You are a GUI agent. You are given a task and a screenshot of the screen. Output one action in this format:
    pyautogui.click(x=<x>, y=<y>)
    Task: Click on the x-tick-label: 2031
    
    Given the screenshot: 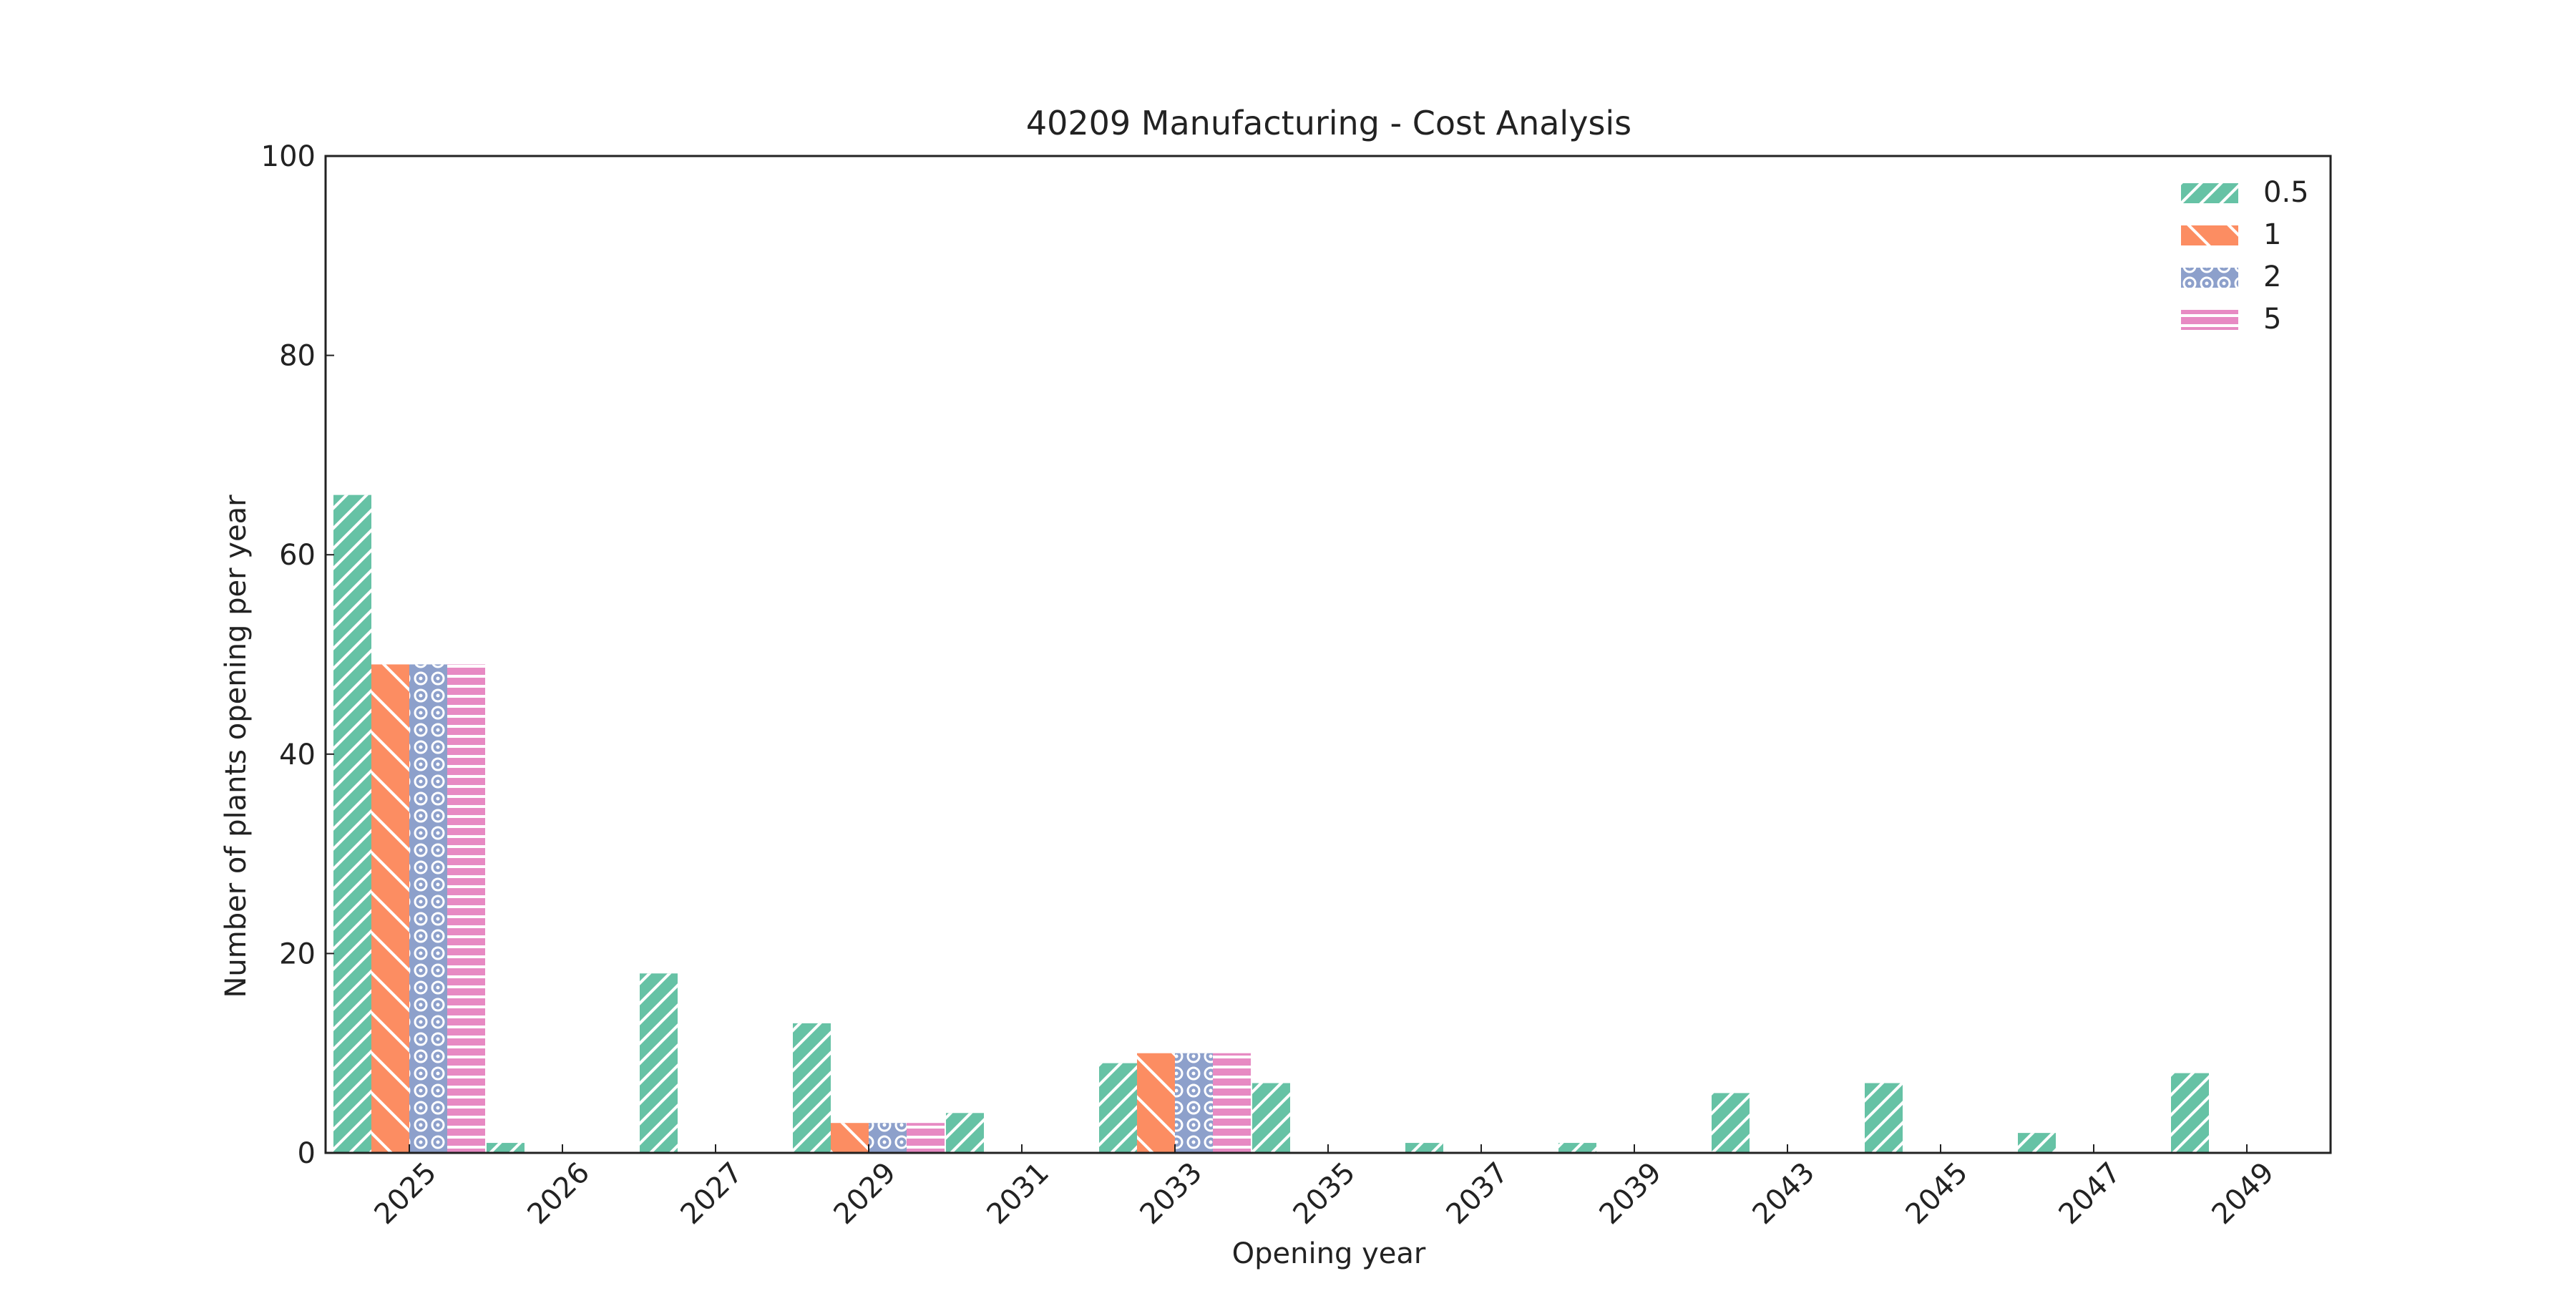 What is the action you would take?
    pyautogui.click(x=1018, y=1194)
    